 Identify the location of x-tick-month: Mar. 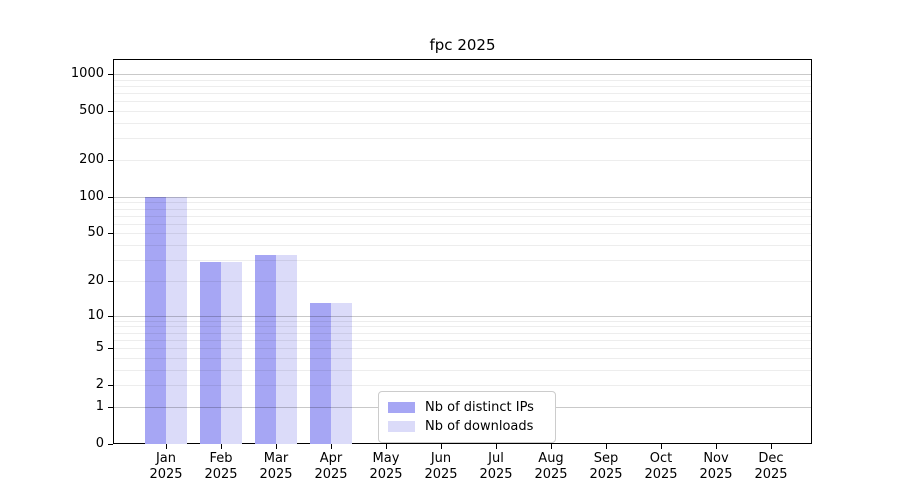
(276, 458).